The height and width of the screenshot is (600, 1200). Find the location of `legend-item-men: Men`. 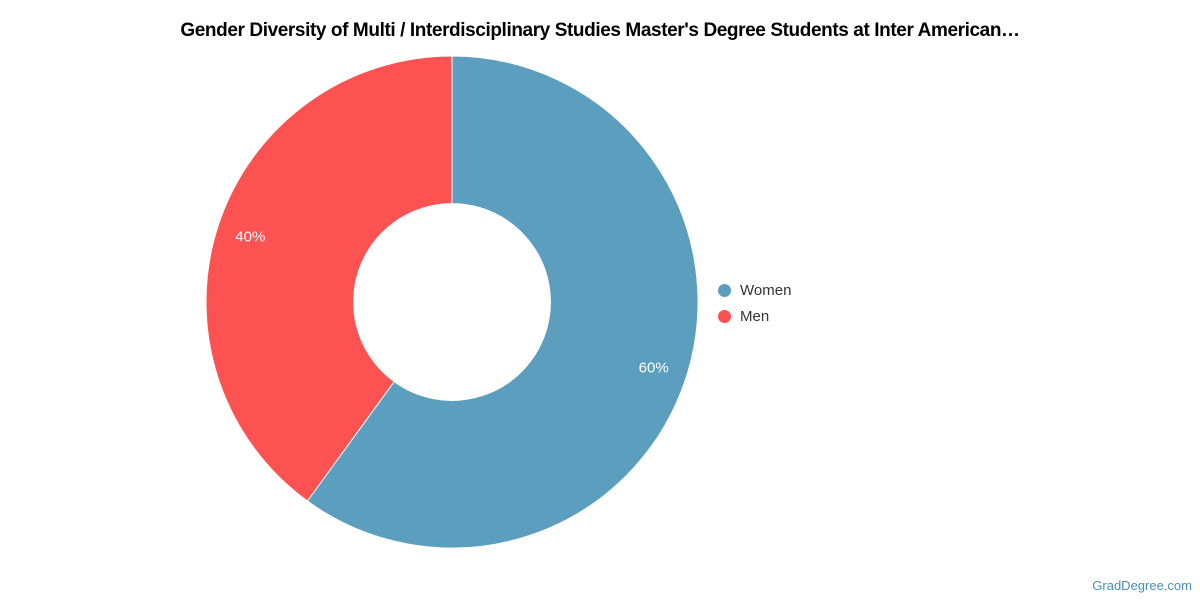

legend-item-men: Men is located at coordinates (754, 316).